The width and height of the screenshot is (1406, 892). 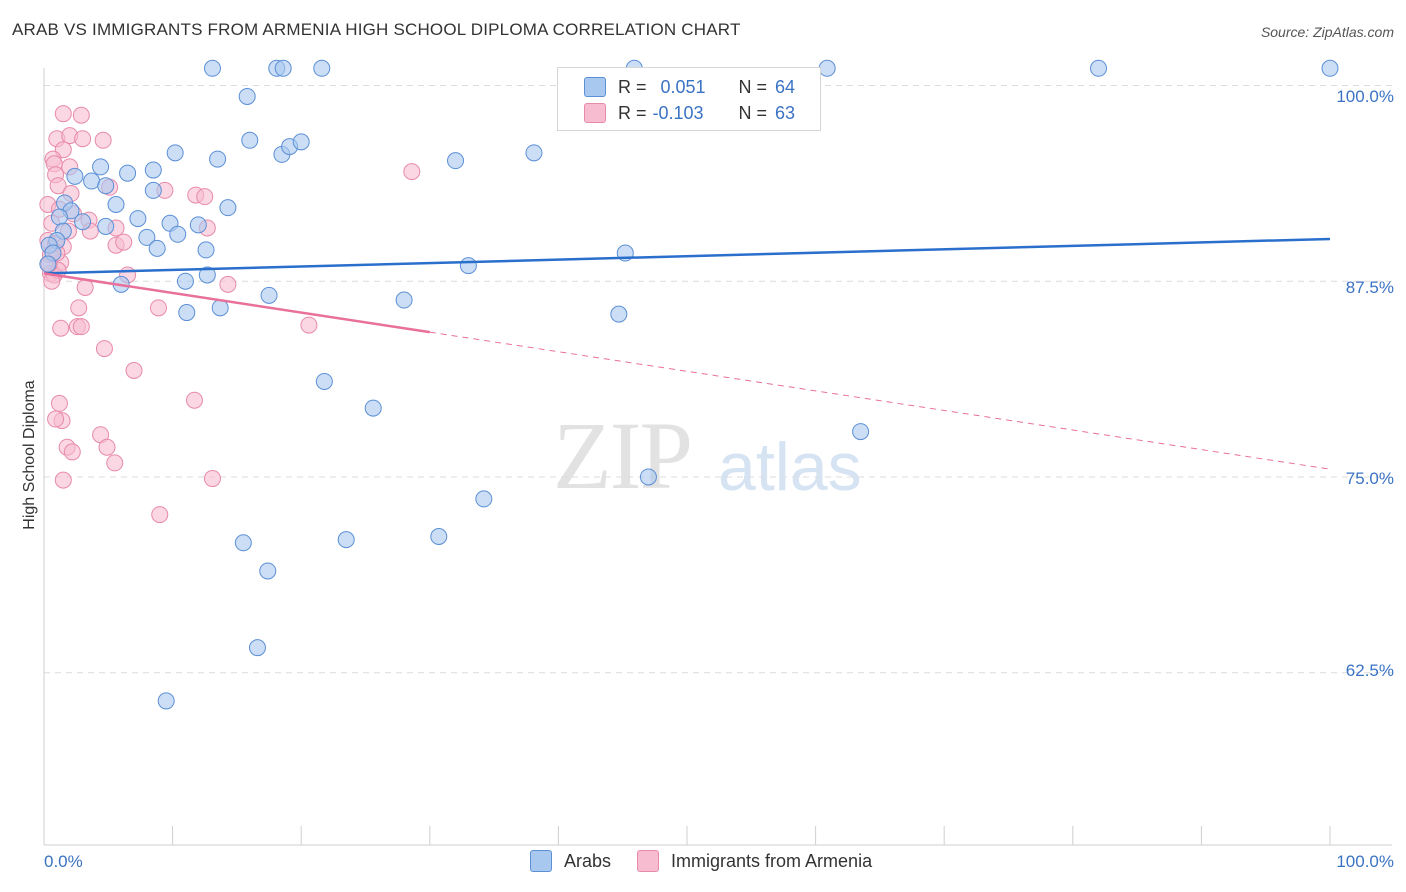 I want to click on legend-r-value-armenia: -0.103, so click(x=678, y=112).